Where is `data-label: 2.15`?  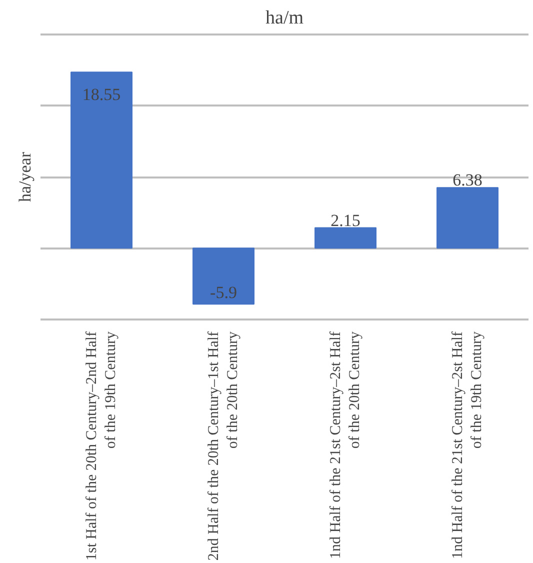 data-label: 2.15 is located at coordinates (345, 220).